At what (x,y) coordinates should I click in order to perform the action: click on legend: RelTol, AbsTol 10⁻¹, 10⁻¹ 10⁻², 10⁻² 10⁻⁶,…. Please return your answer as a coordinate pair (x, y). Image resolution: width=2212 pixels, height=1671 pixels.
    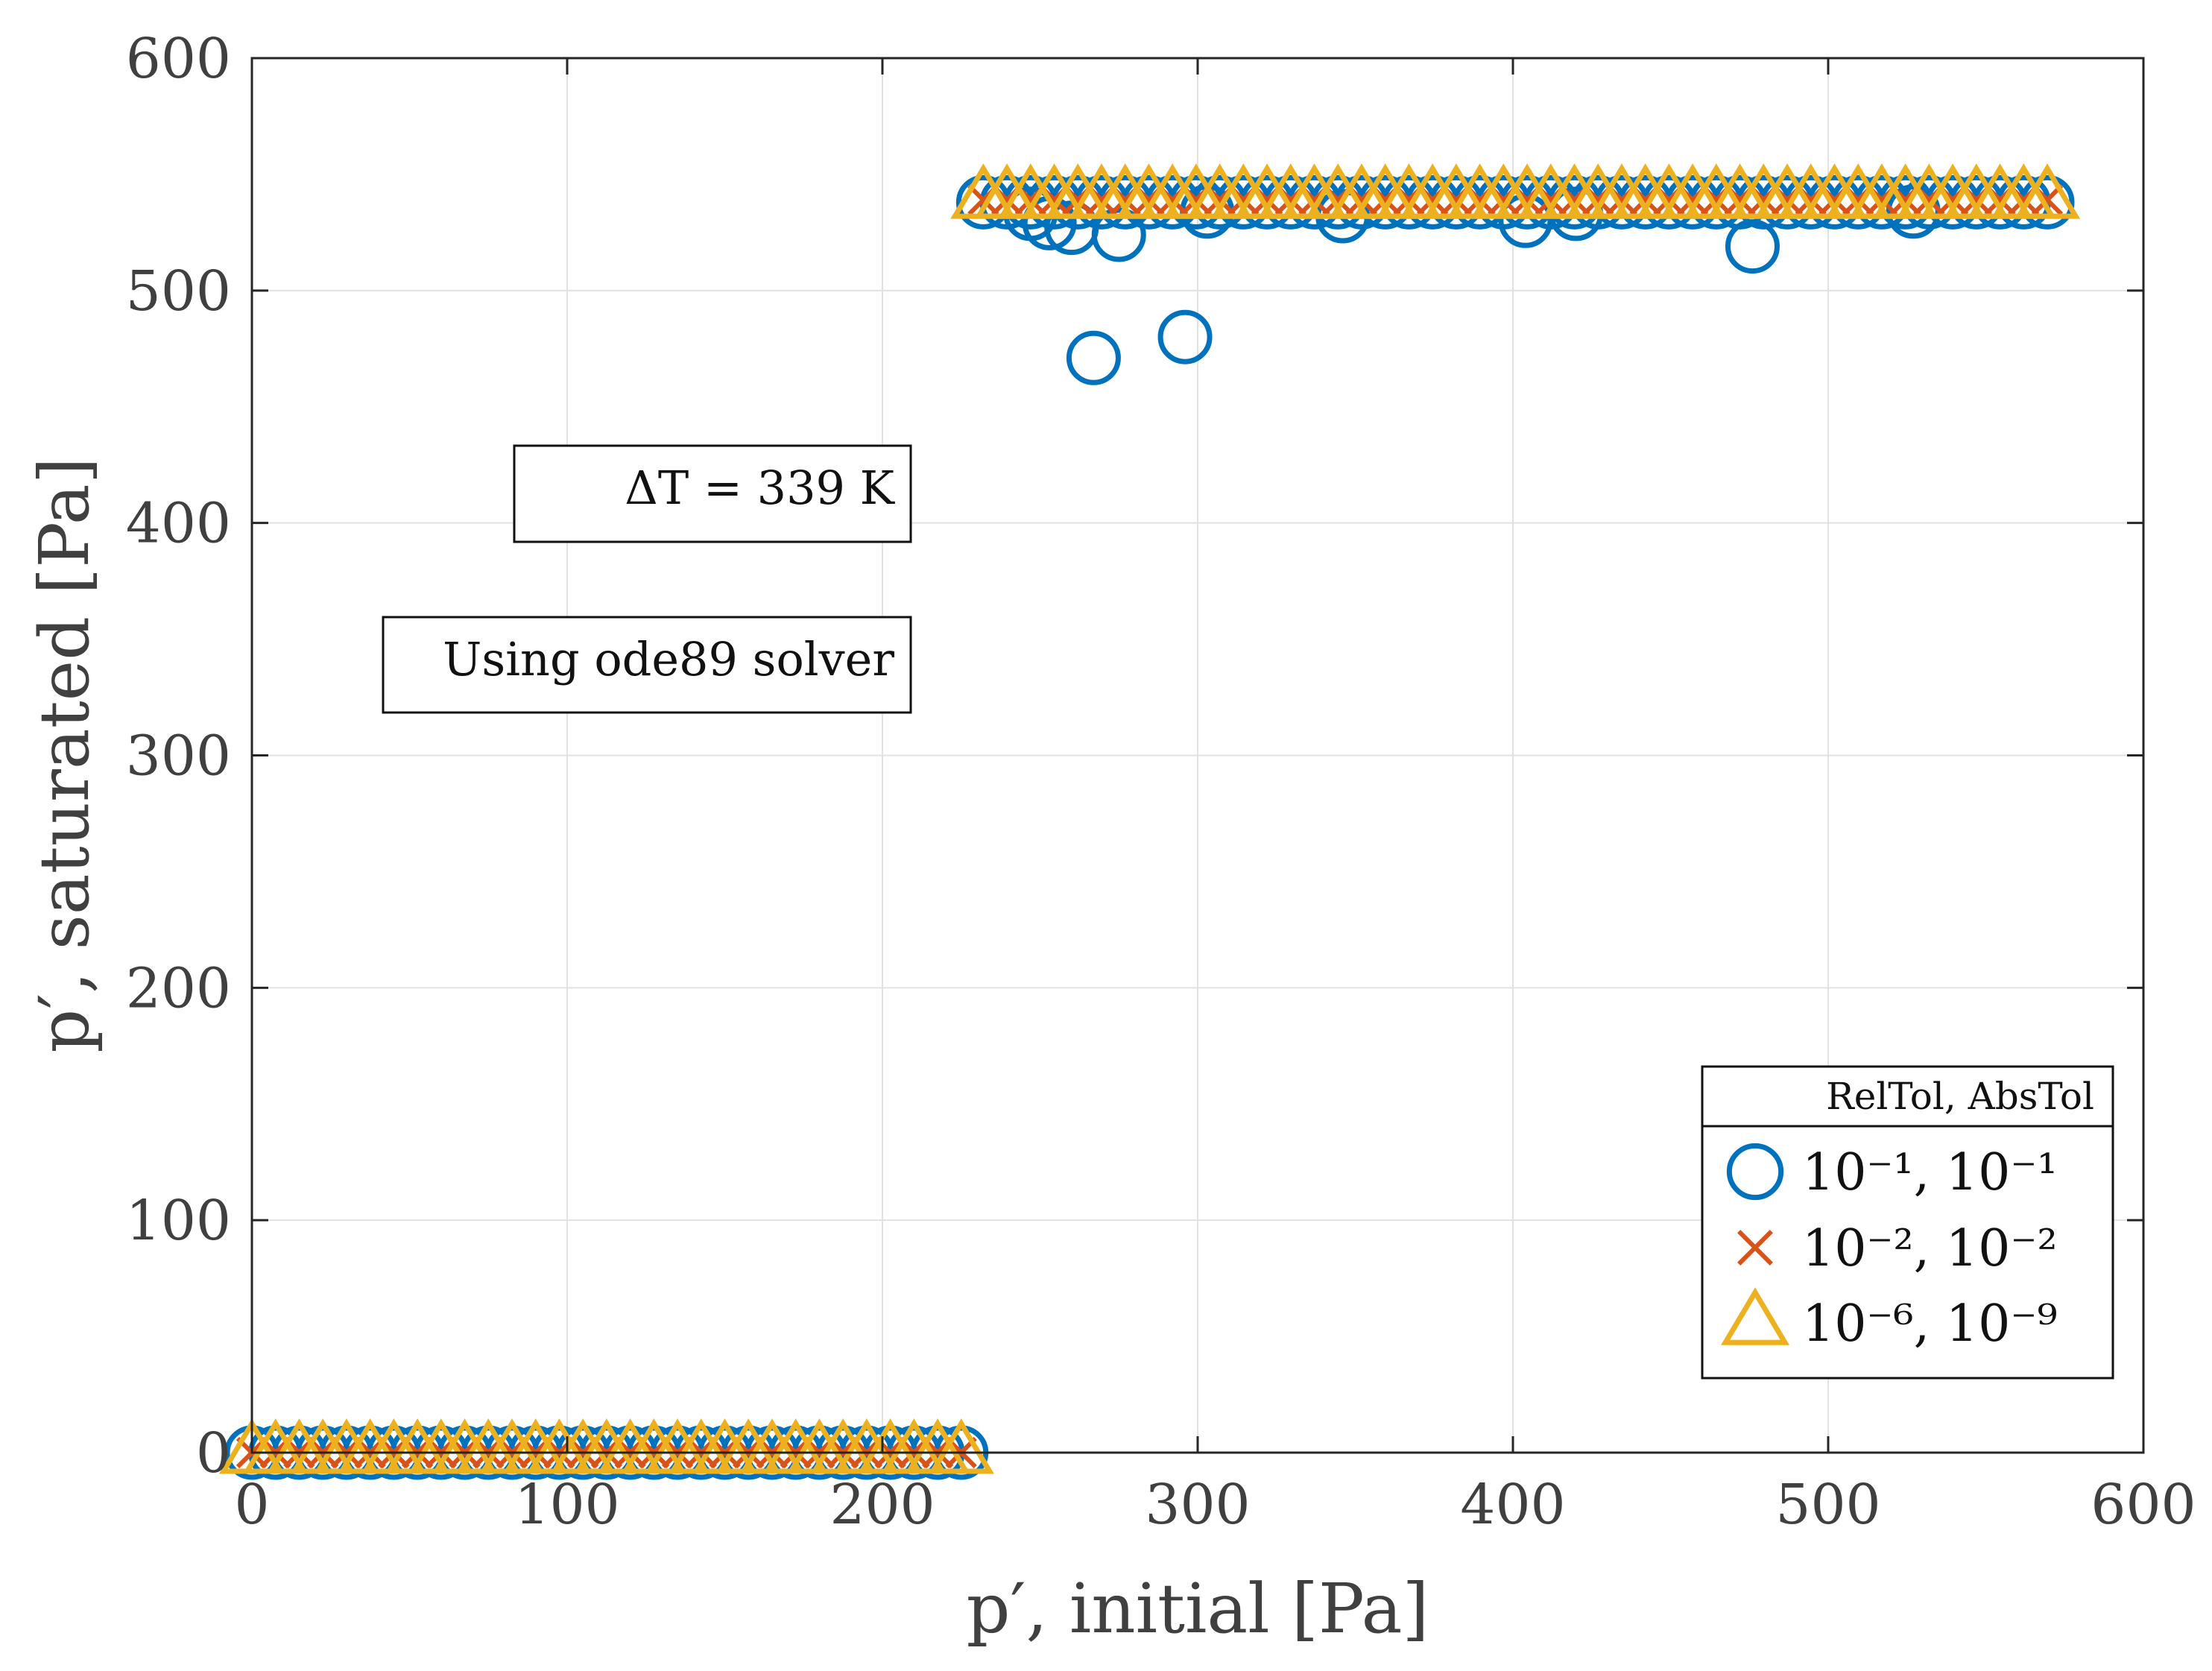
    Looking at the image, I should click on (1907, 1222).